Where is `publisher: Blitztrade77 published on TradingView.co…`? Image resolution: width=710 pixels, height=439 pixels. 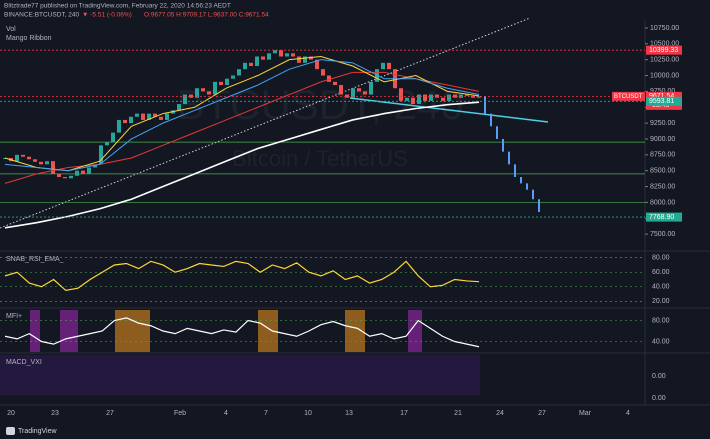
publisher: Blitztrade77 published on TradingView.co… is located at coordinates (117, 6).